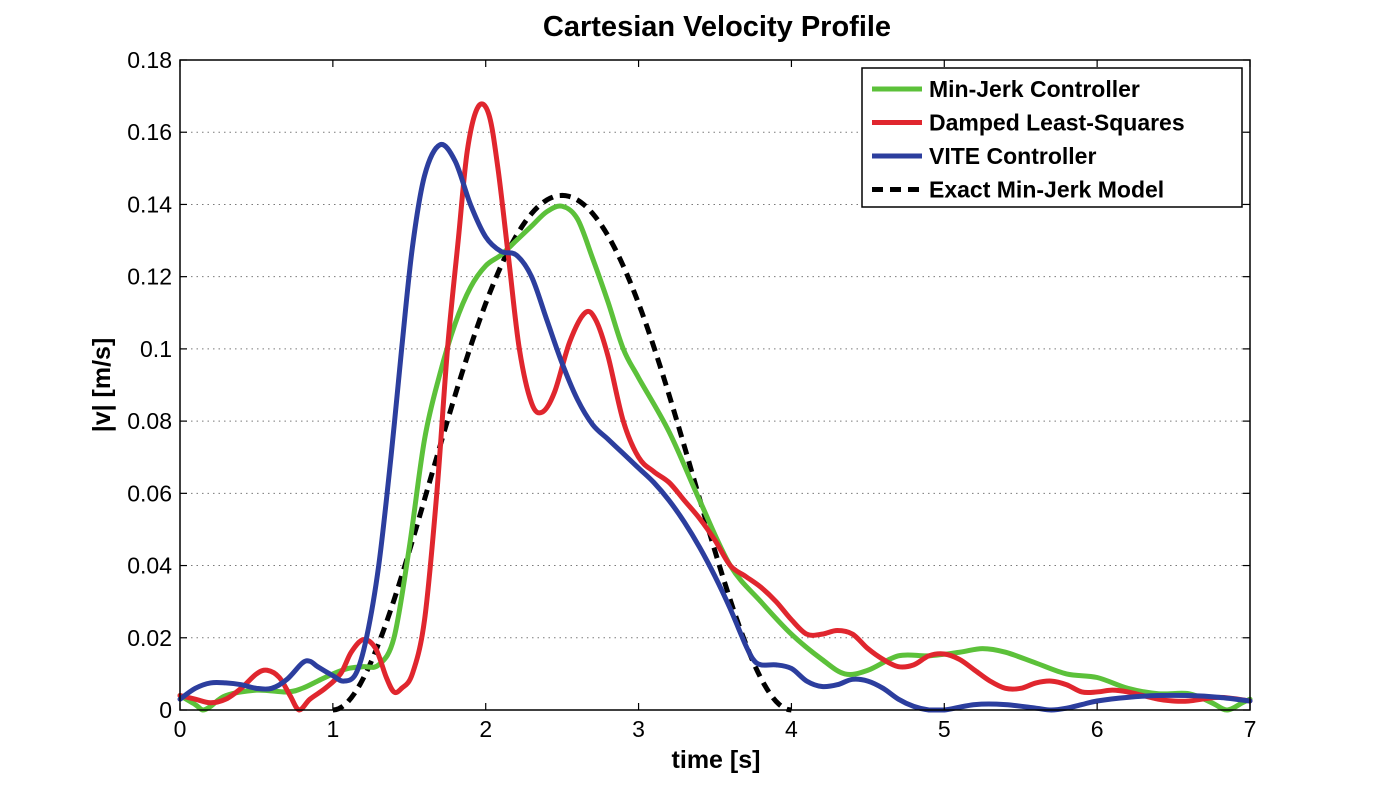  Describe the element at coordinates (485, 729) in the screenshot. I see `x-tick-label: 2` at that location.